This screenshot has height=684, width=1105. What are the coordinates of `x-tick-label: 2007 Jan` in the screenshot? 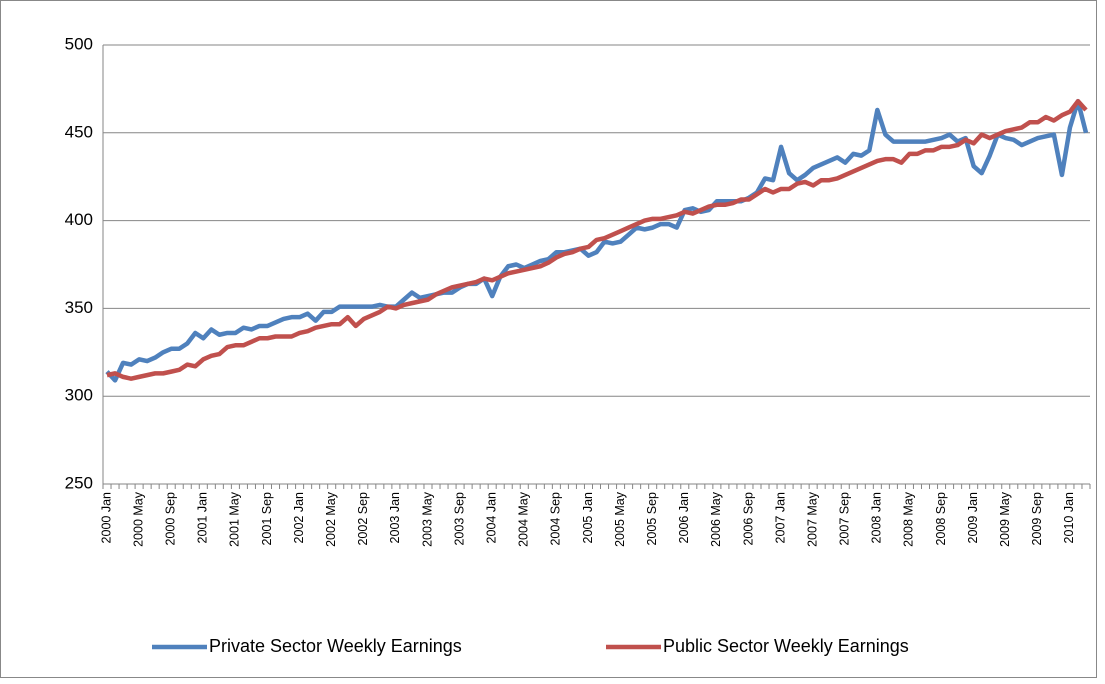 It's located at (780, 517).